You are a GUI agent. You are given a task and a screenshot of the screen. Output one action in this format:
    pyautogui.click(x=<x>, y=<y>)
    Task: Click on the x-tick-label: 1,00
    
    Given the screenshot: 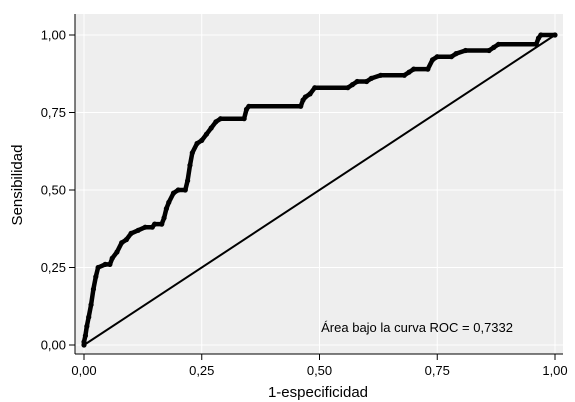 What is the action you would take?
    pyautogui.click(x=554, y=370)
    